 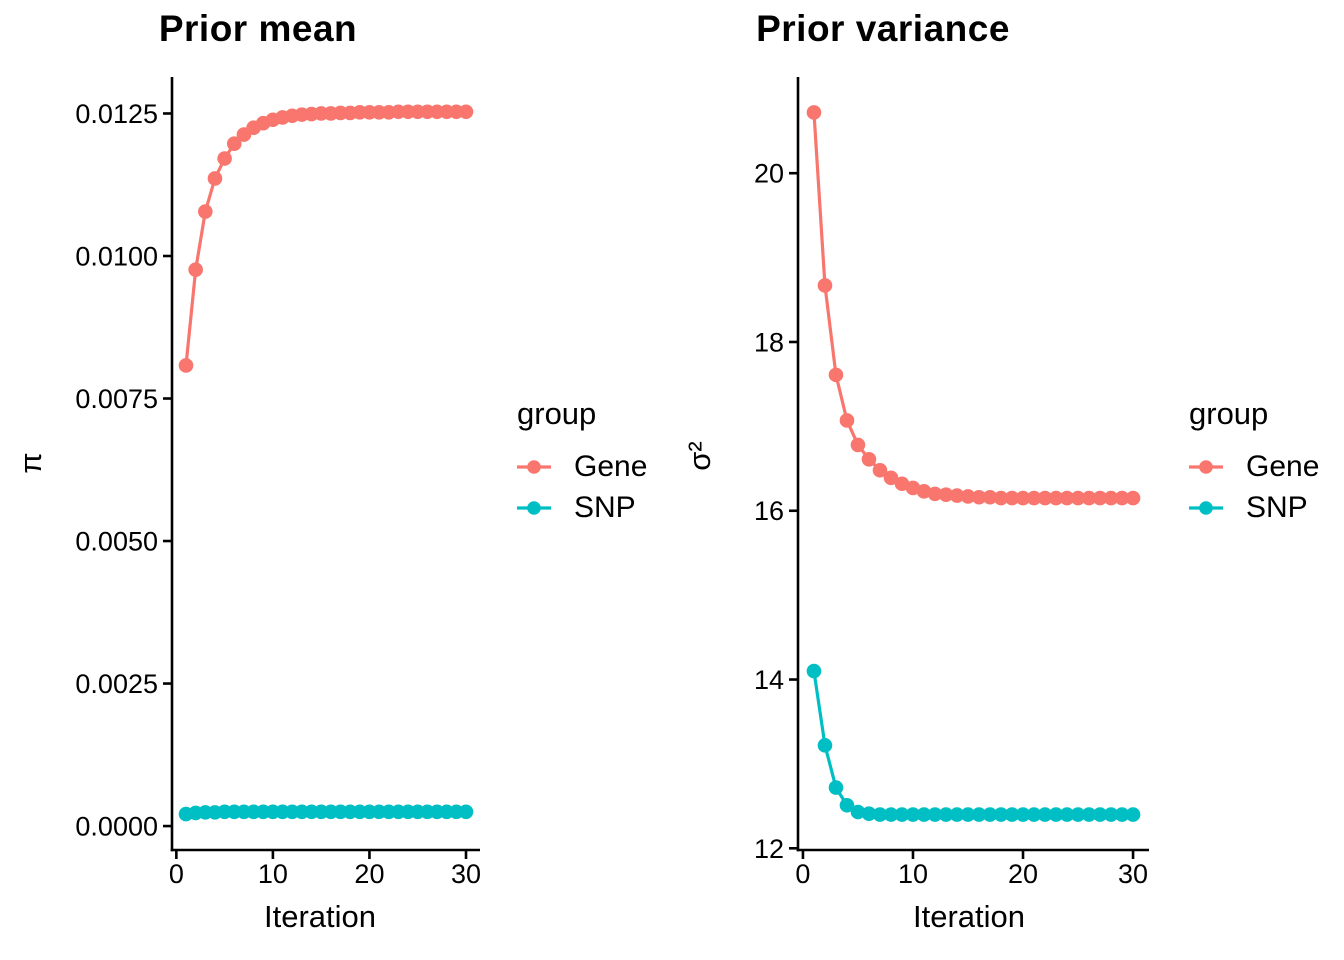 I want to click on legend-item-snp: SNP, so click(x=582, y=507).